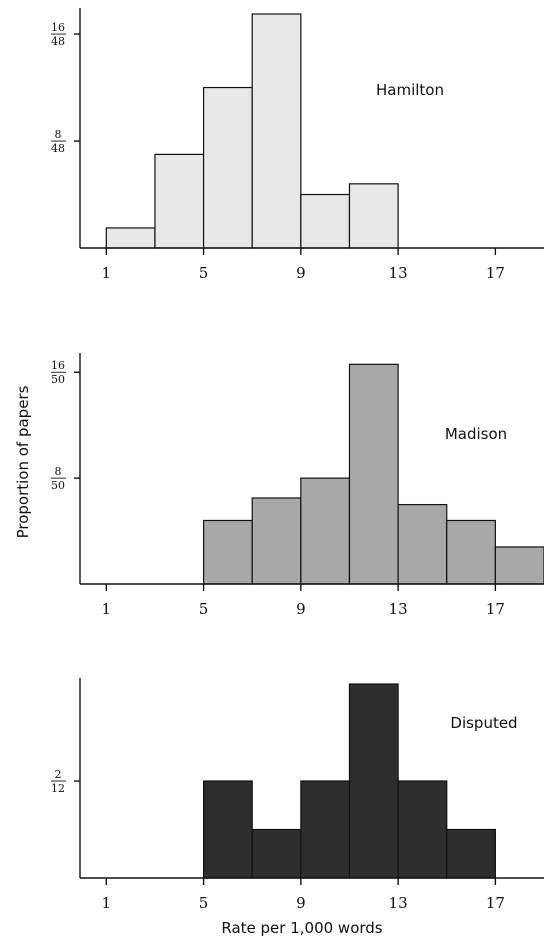 The height and width of the screenshot is (943, 544). What do you see at coordinates (58, 774) in the screenshot?
I see `disputed-y-tick-num-0: 2` at bounding box center [58, 774].